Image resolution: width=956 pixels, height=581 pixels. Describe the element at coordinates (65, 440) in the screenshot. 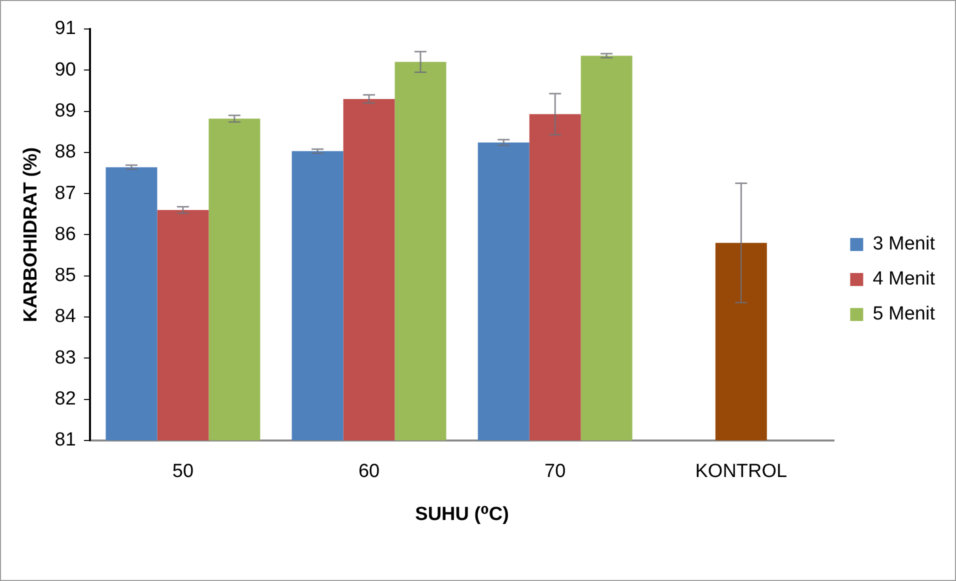

I see `y-tick-label: 81` at that location.